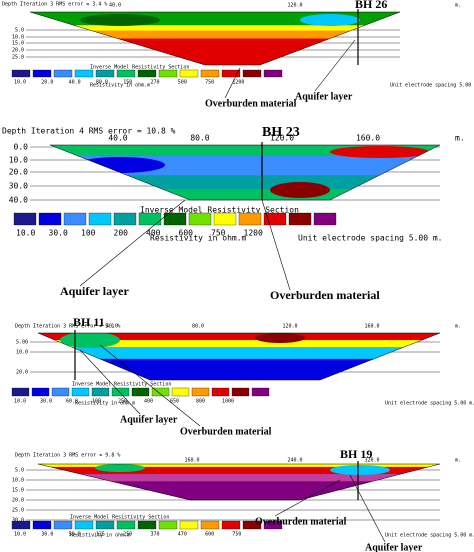 The width and height of the screenshot is (474, 552). What do you see at coordinates (100, 535) in the screenshot?
I see `legend-label: 125` at bounding box center [100, 535].